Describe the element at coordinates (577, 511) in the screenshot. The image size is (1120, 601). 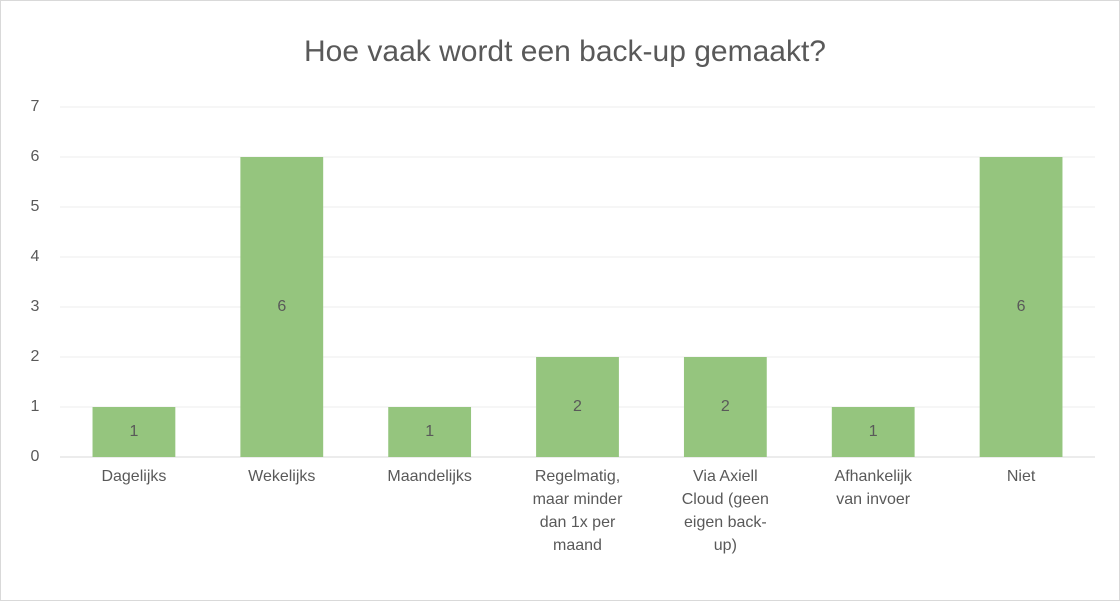
I see `x-tick-label: Regelmatig, maar minder dan 1x per maand` at that location.